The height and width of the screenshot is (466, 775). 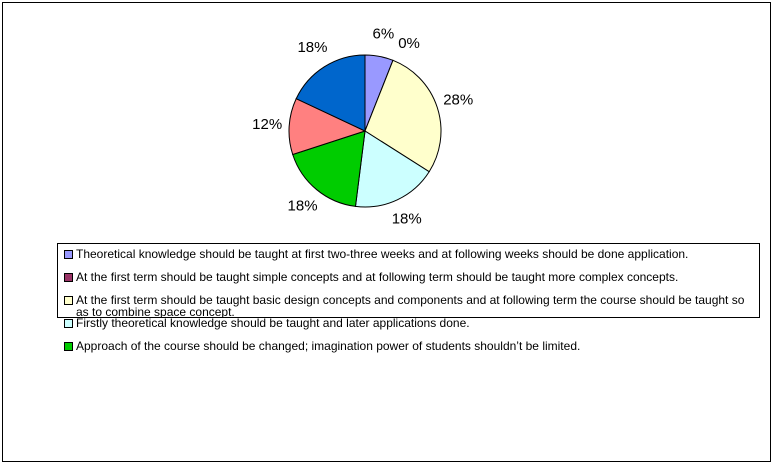 What do you see at coordinates (409, 43) in the screenshot?
I see `data-label: 0%` at bounding box center [409, 43].